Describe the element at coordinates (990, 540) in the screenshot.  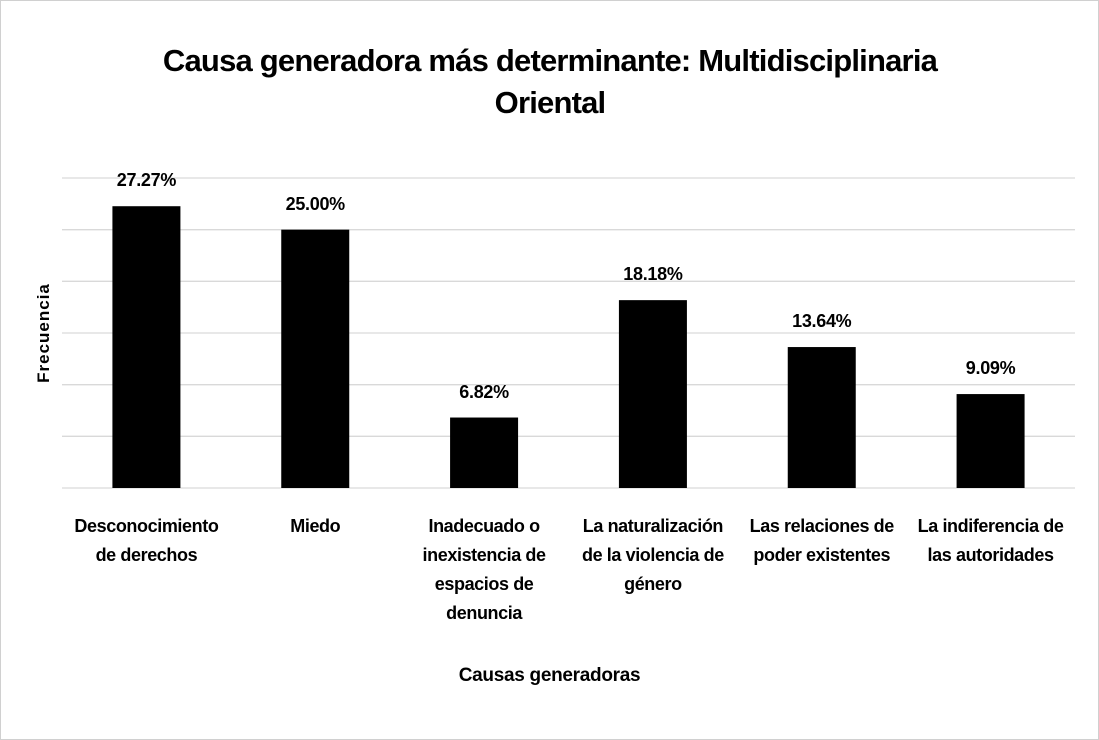
I see `x-tick-label: La indiferencia de las autoridades` at that location.